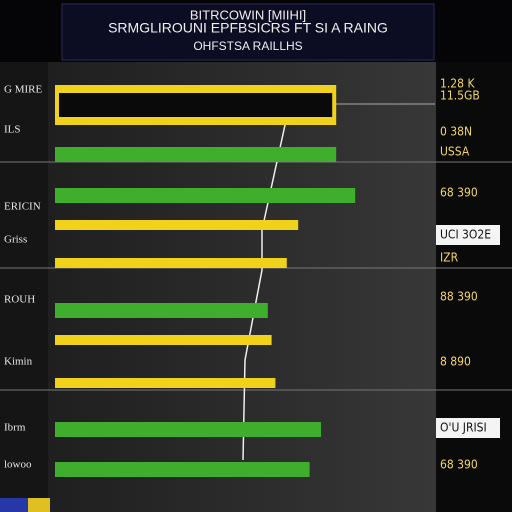 The height and width of the screenshot is (512, 512). Describe the element at coordinates (18, 362) in the screenshot. I see `category-label: Kimin` at that location.